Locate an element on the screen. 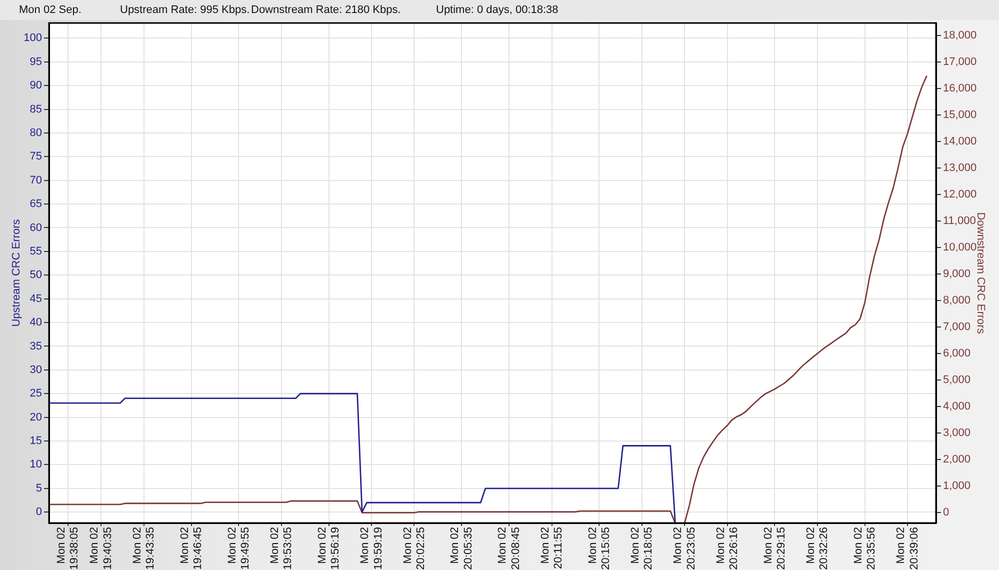 The width and height of the screenshot is (999, 570). y-tick-label: 60 is located at coordinates (36, 228).